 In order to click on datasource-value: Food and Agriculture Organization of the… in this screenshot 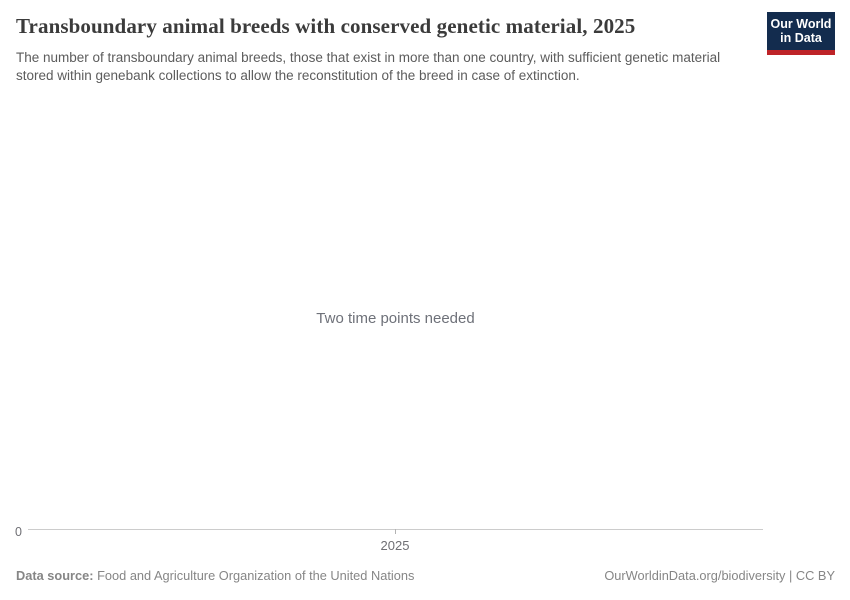, I will do `click(256, 575)`.